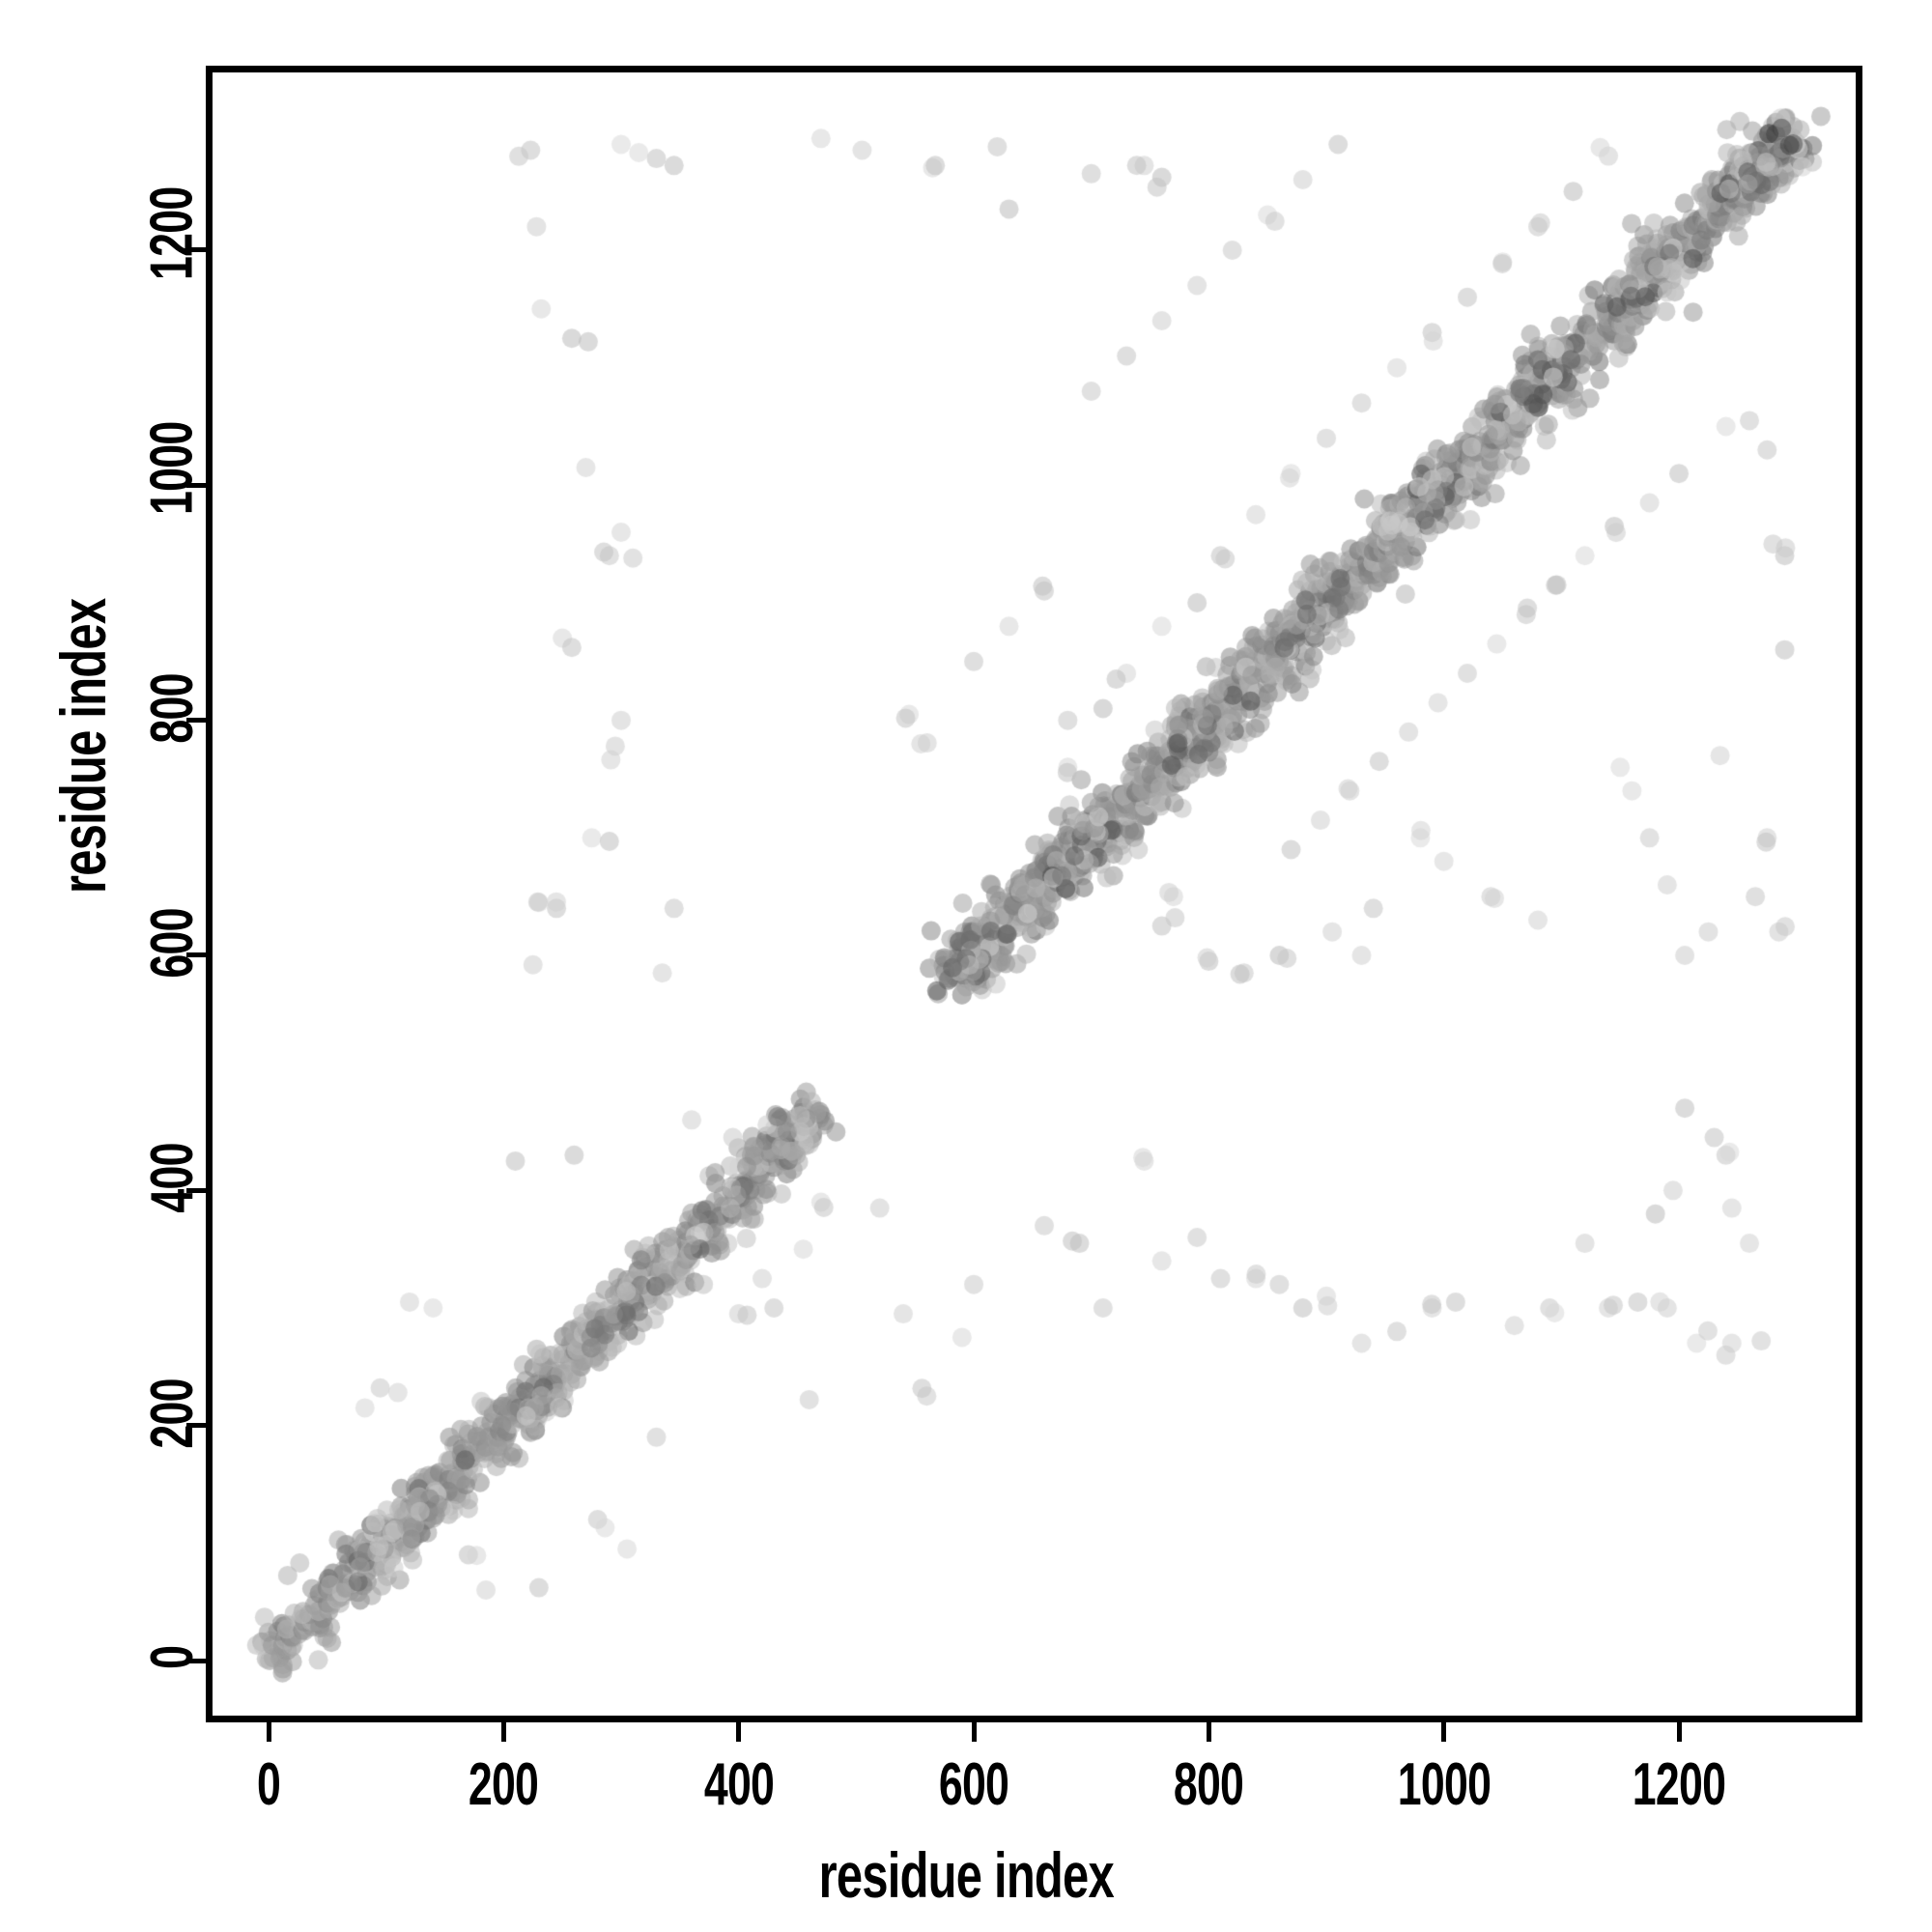  What do you see at coordinates (172, 708) in the screenshot?
I see `y-tick-label: 800` at bounding box center [172, 708].